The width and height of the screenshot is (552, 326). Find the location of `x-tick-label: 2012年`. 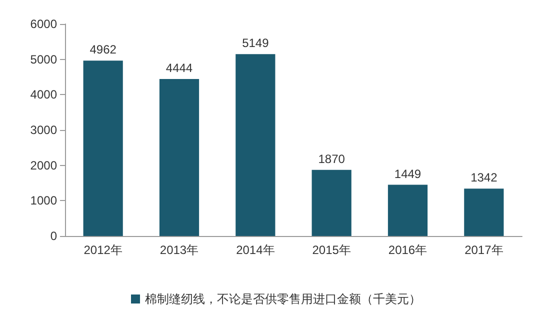

x-tick-label: 2012年 is located at coordinates (103, 250).